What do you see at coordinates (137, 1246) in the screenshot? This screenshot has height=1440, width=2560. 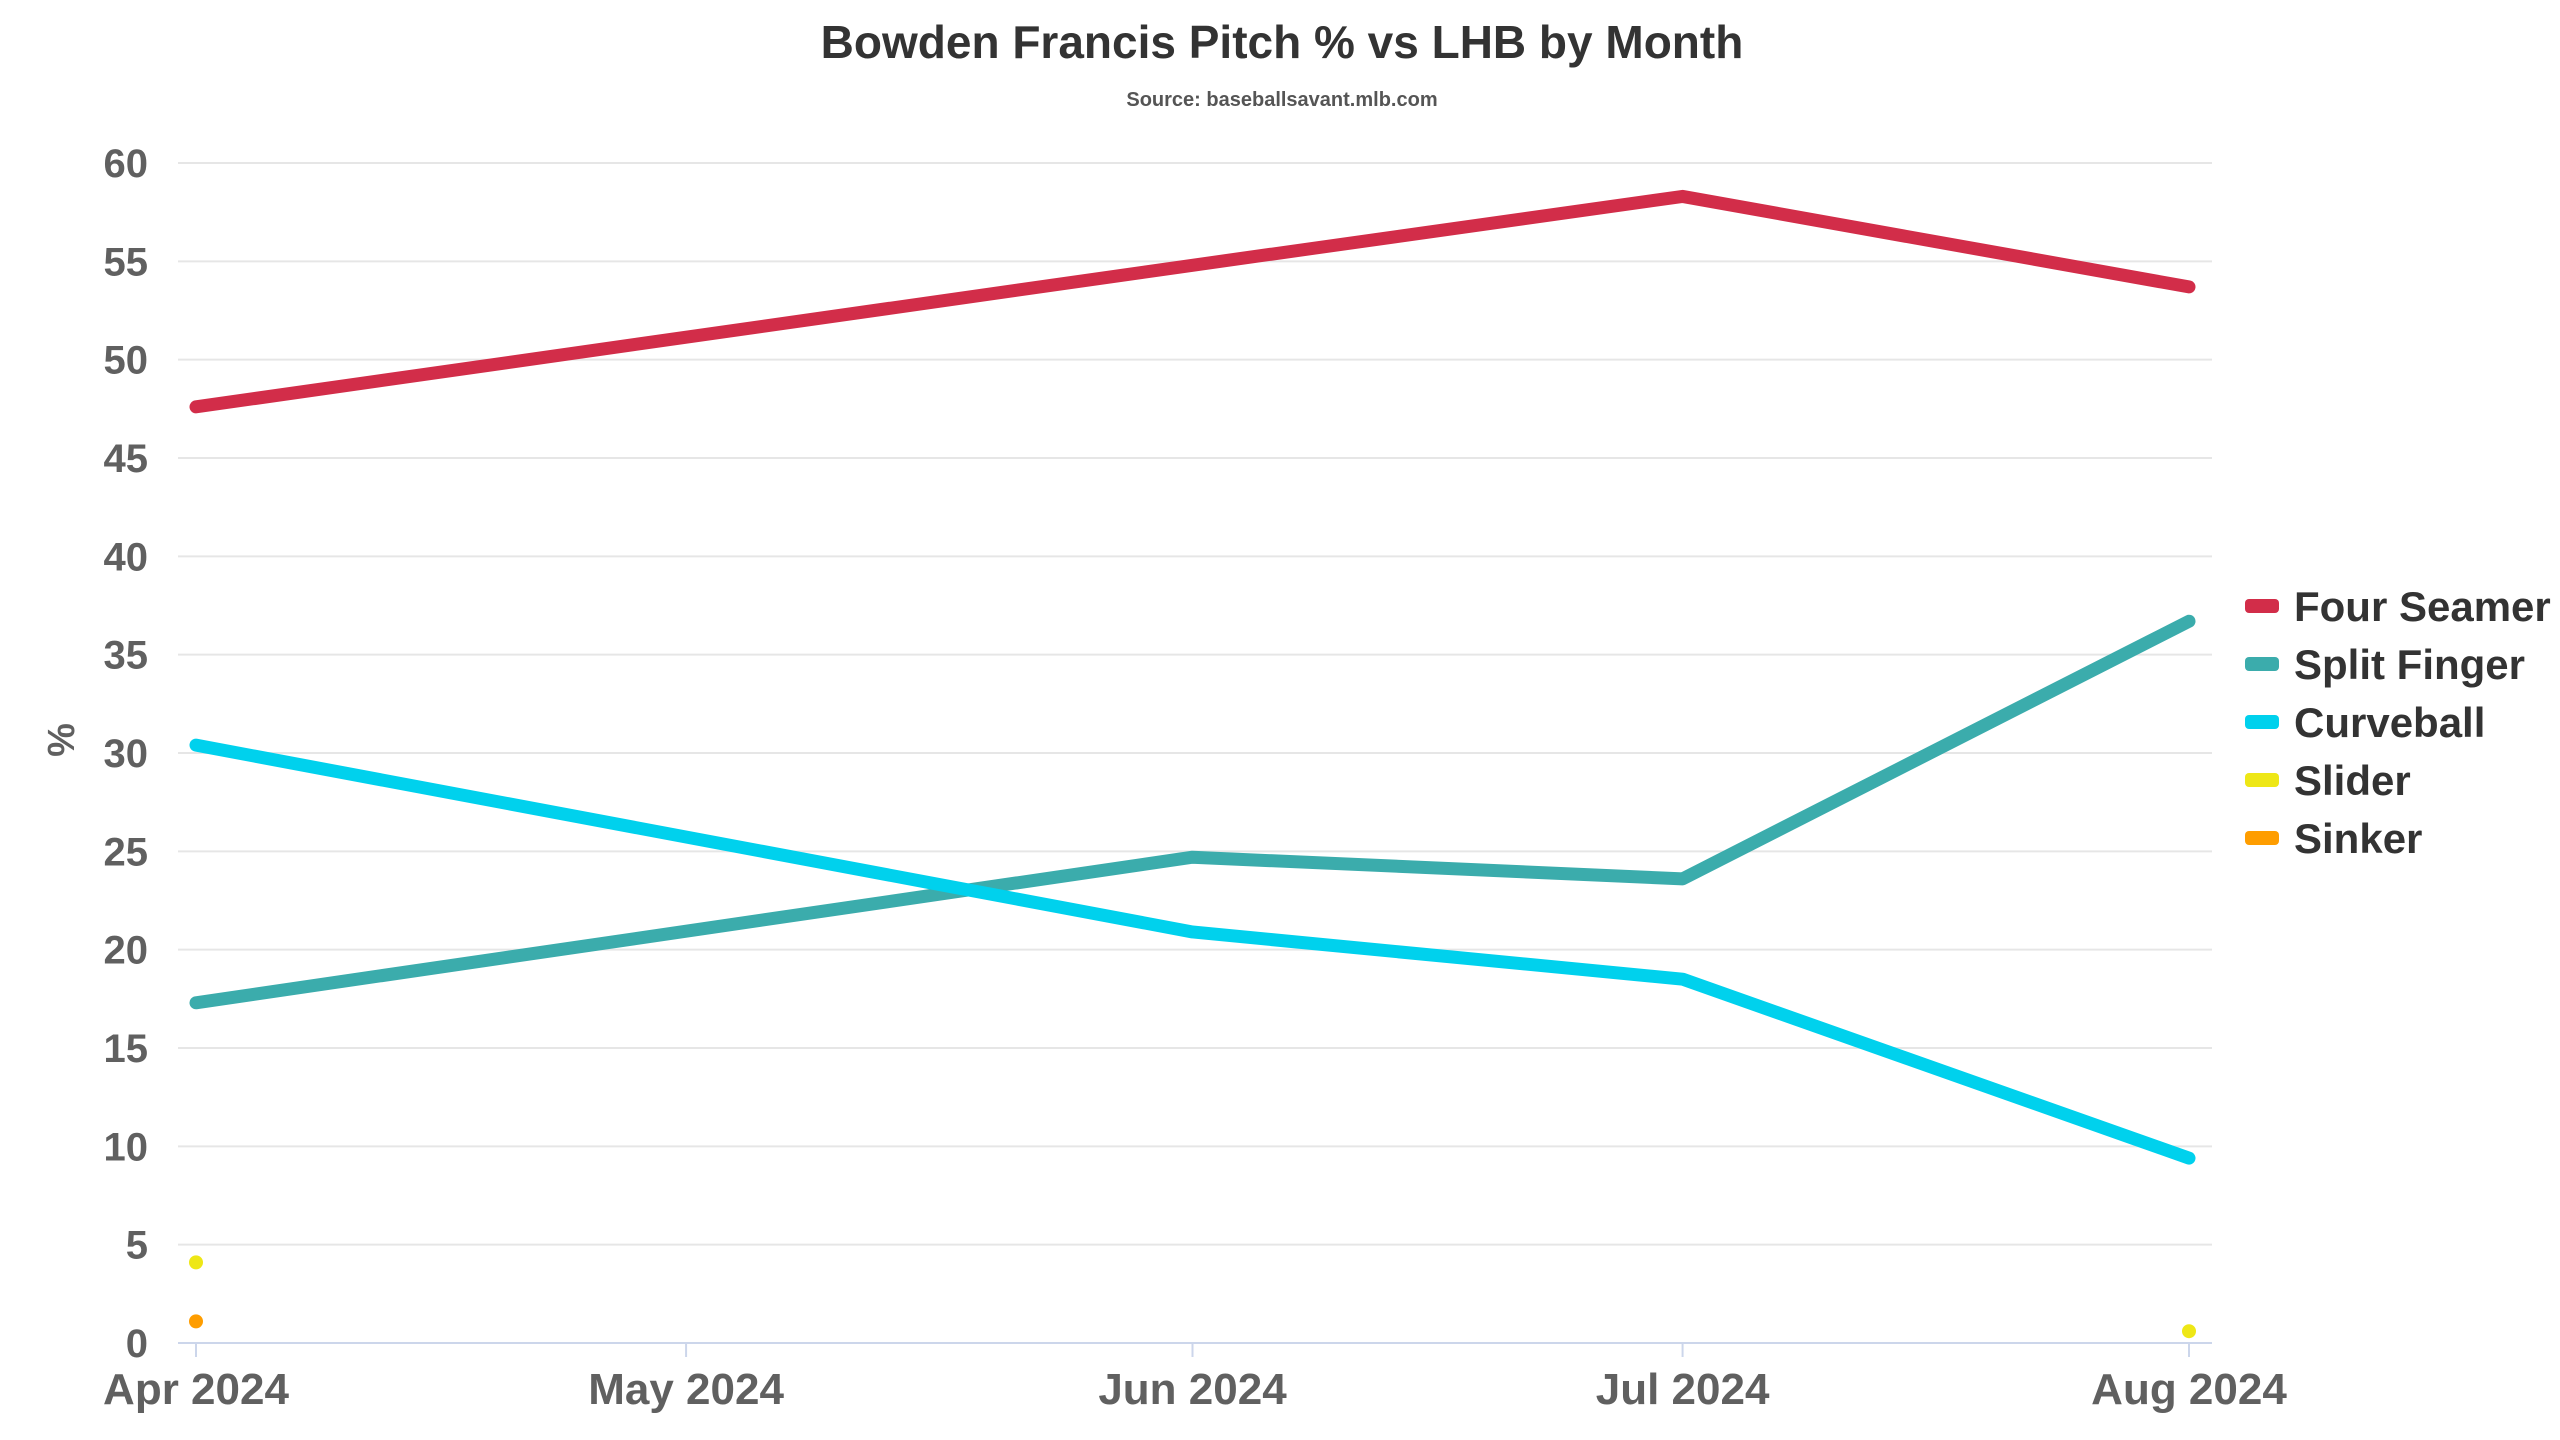 I see `y-tick-label: 5` at bounding box center [137, 1246].